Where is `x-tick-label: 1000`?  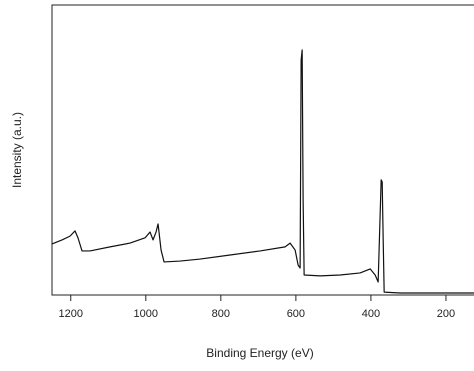
x-tick-label: 1000 is located at coordinates (146, 314).